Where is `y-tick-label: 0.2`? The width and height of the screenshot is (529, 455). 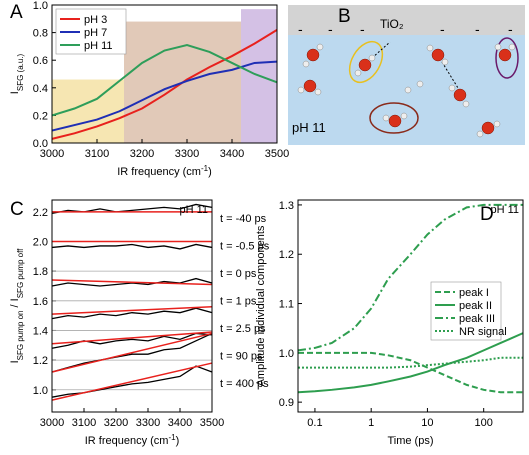 y-tick-label: 0.2 is located at coordinates (40, 116).